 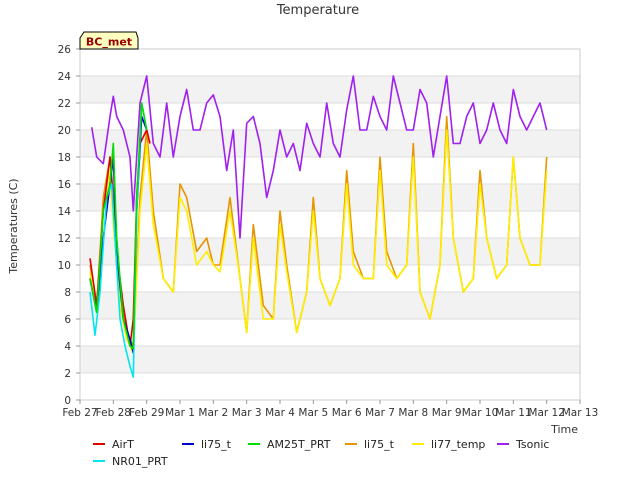 What do you see at coordinates (65, 77) in the screenshot?
I see `y-tick-label: 24` at bounding box center [65, 77].